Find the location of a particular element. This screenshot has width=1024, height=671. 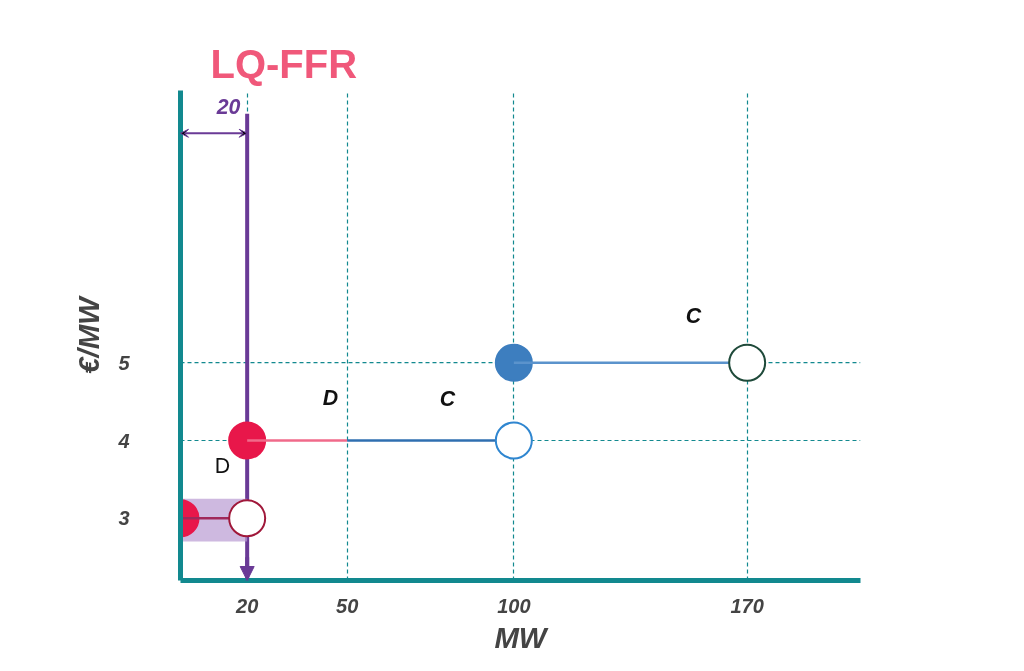

annotation: 20 is located at coordinates (228, 107).